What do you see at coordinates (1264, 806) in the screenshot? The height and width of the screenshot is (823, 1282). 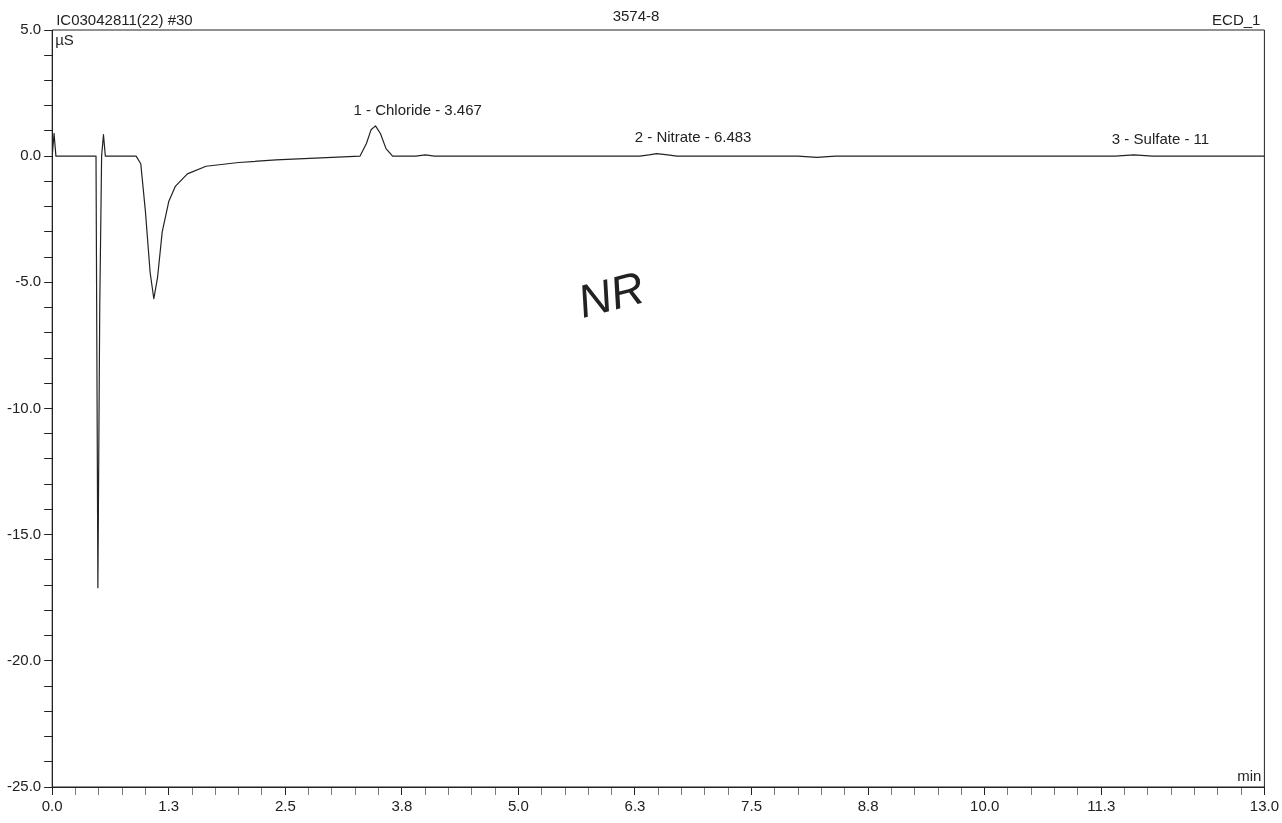 I see `x-tick-label: 13.0` at bounding box center [1264, 806].